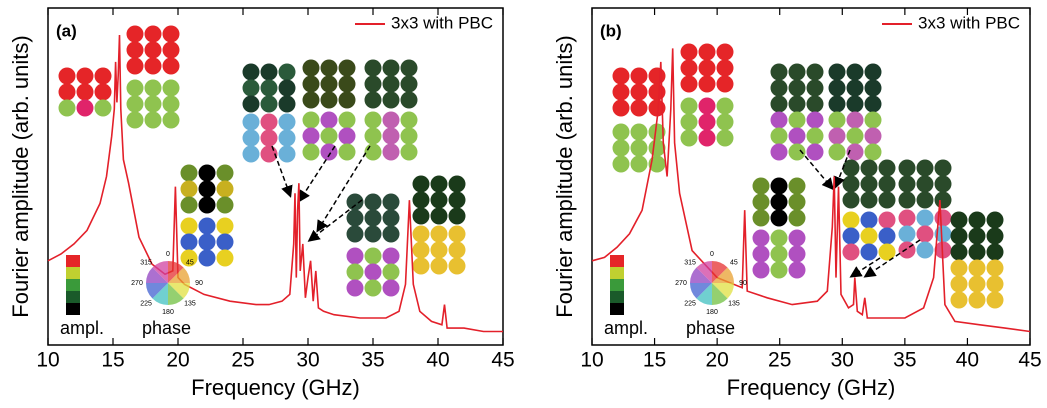 The height and width of the screenshot is (408, 1047). Describe the element at coordinates (564, 176) in the screenshot. I see `y-axis-label: Fourier amplitude (arb. units)` at that location.